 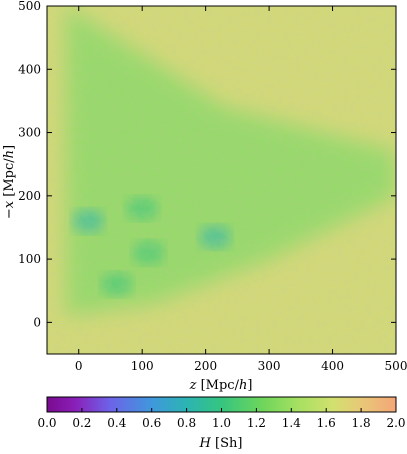 I want to click on colorbar-tick-label: 1.6, so click(x=326, y=423).